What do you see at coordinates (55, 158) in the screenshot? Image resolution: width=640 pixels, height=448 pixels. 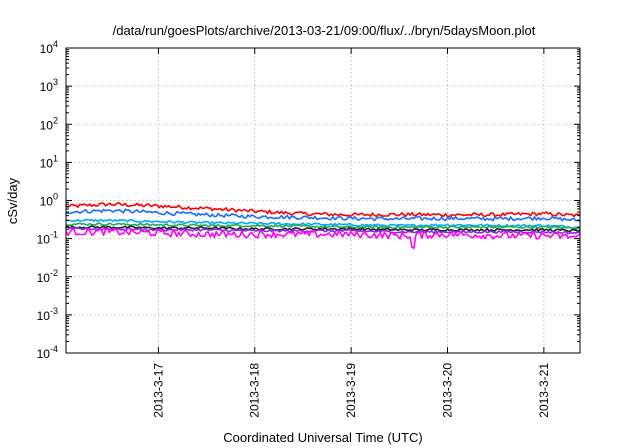 I see `y-tick-exponent: 1` at bounding box center [55, 158].